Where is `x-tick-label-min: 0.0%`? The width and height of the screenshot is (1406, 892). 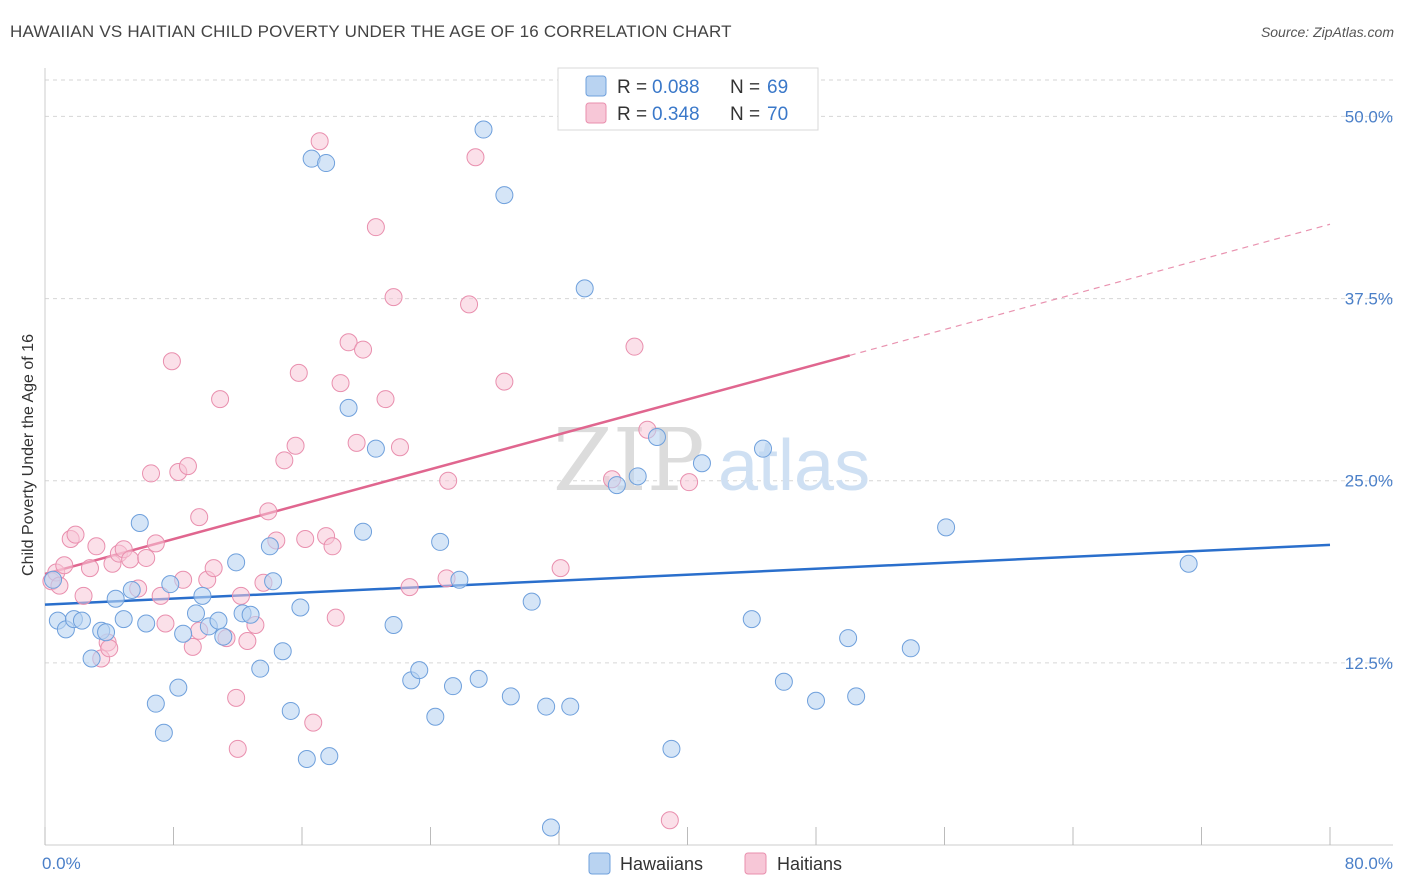 x-tick-label-min: 0.0% is located at coordinates (61, 863).